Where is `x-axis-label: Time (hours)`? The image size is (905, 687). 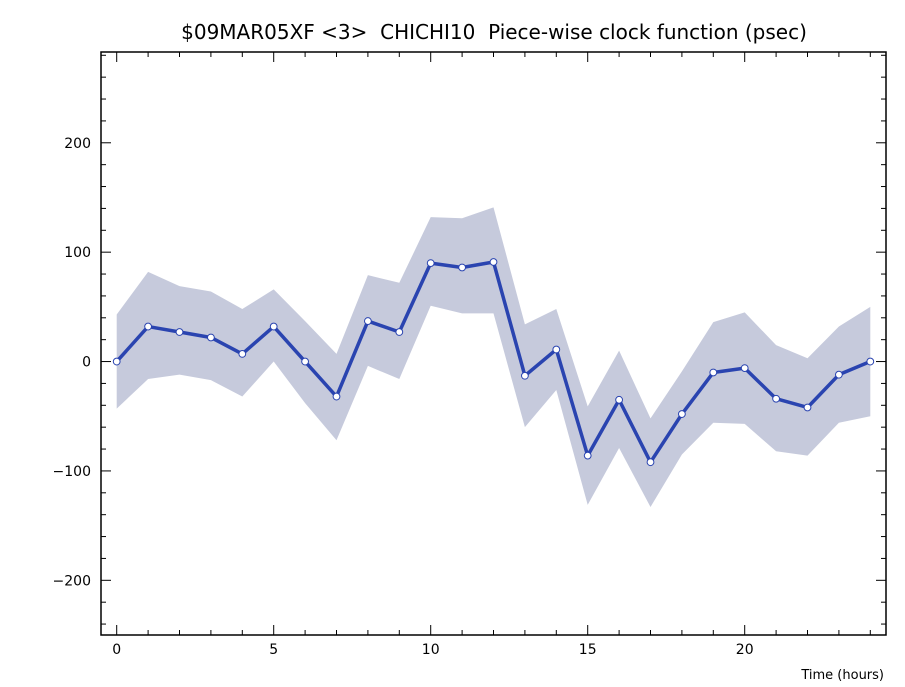 x-axis-label: Time (hours) is located at coordinates (842, 675).